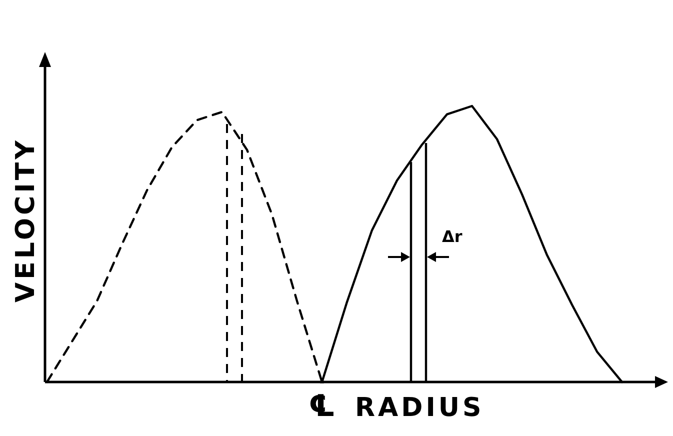  I want to click on x-axis-title: RADIUS, so click(419, 408).